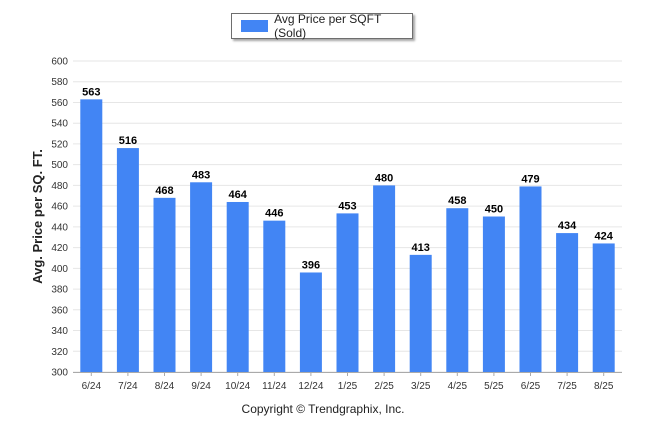 The width and height of the screenshot is (646, 434). Describe the element at coordinates (310, 386) in the screenshot. I see `x-tick-label: 12/24` at that location.